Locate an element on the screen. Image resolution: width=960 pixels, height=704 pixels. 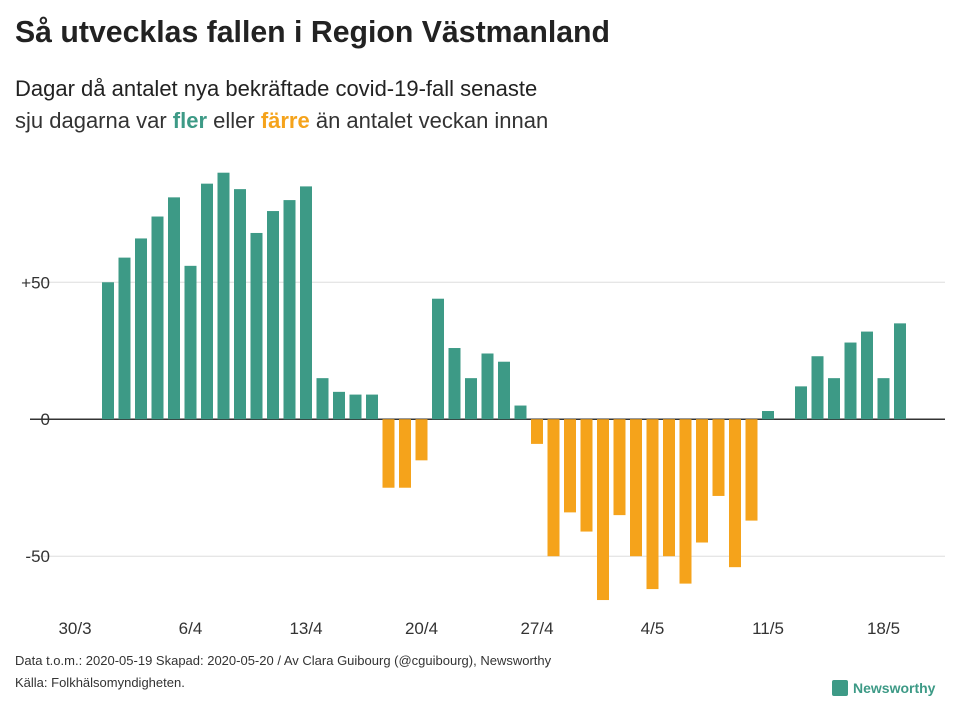
subtitle-highlight: färre is located at coordinates (285, 120).